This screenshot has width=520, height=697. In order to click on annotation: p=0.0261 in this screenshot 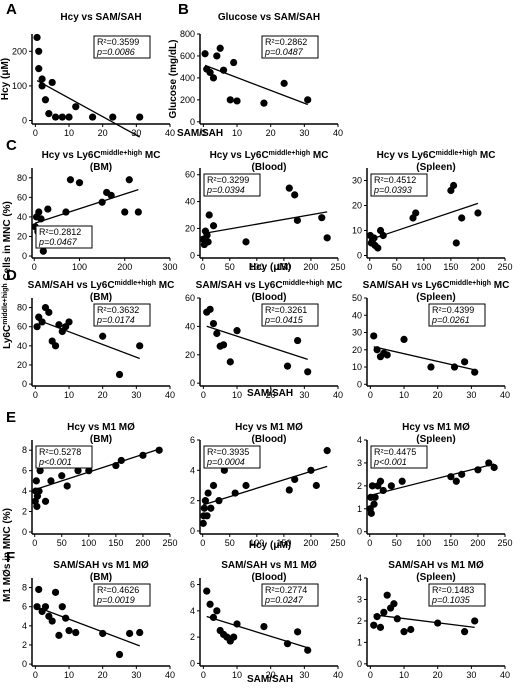, I will do `click(450, 320)`.